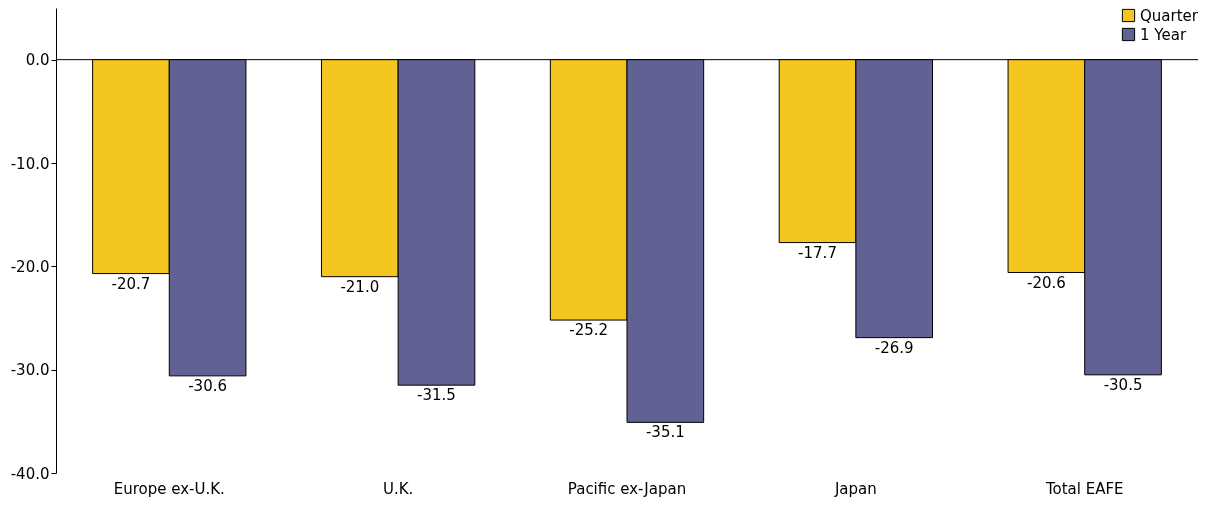 This screenshot has width=1207, height=506. I want to click on x-tick-label: Pacific ex-Japan, so click(627, 488).